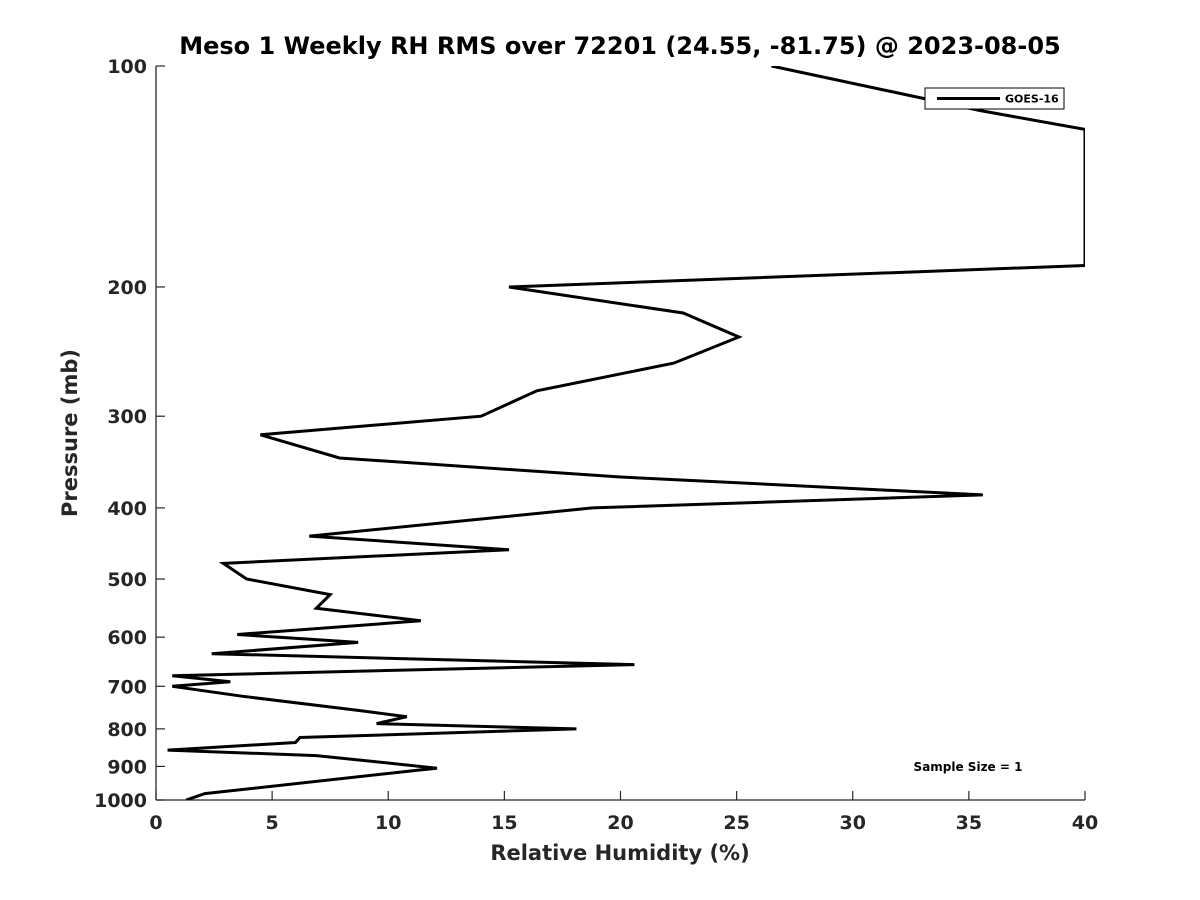  I want to click on x-tick-label: 20, so click(620, 823).